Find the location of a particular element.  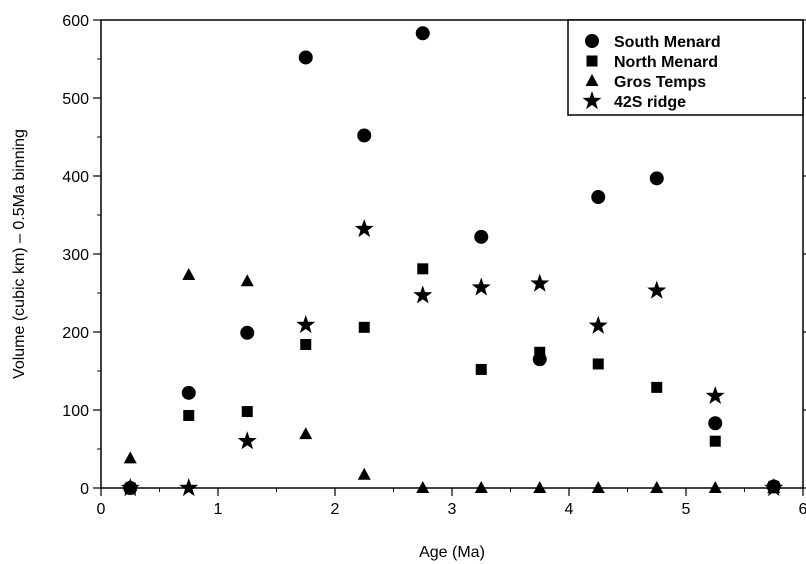

legend-marker-north-menard is located at coordinates (592, 61).